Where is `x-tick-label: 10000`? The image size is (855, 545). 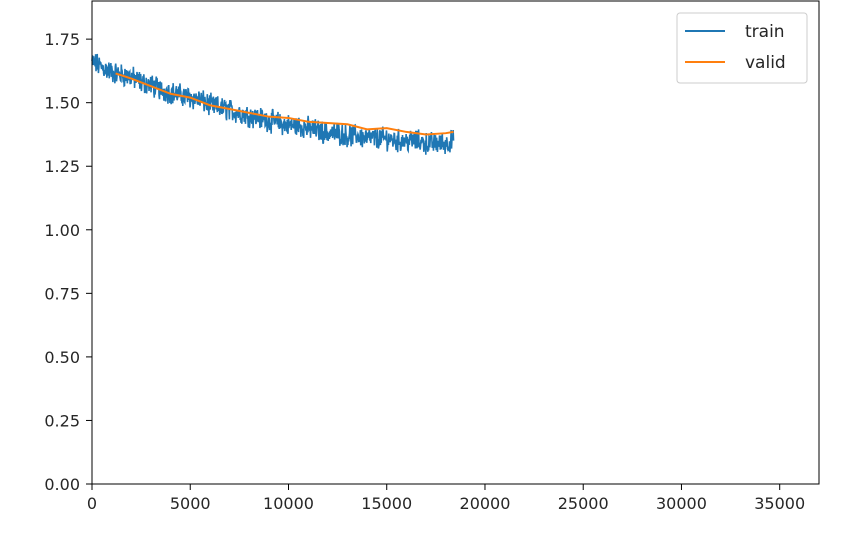 x-tick-label: 10000 is located at coordinates (288, 503).